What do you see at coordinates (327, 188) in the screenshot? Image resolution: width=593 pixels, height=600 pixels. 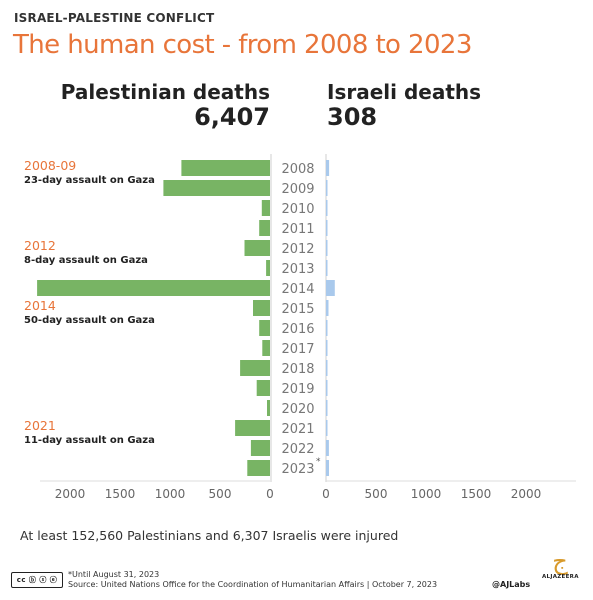 I see `israeli-bar-2009` at bounding box center [327, 188].